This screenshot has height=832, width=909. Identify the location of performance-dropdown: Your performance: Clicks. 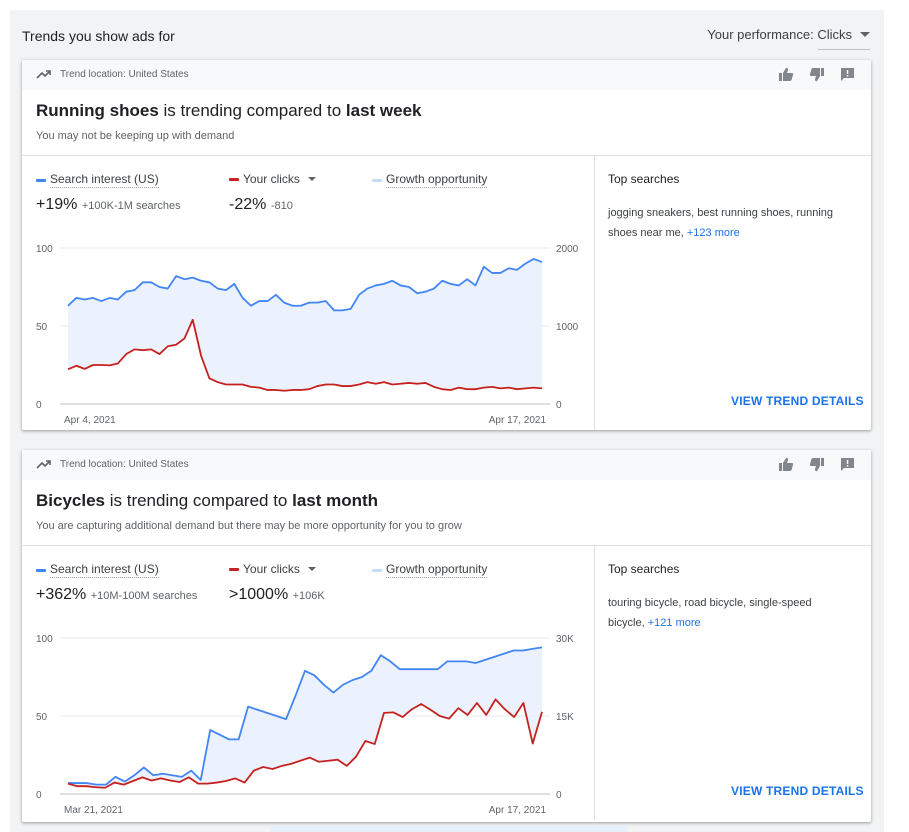
(788, 34).